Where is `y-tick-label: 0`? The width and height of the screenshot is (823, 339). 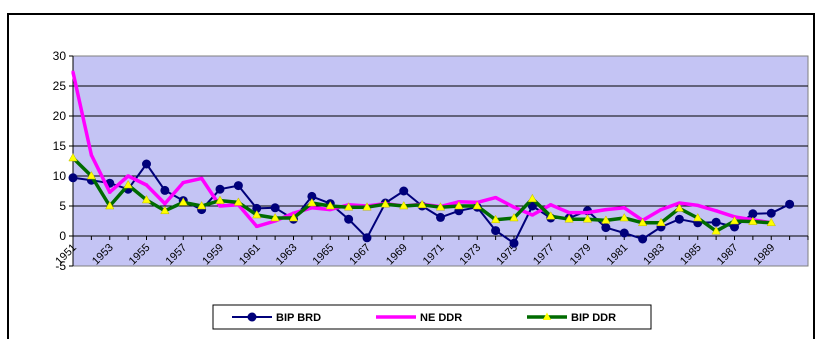 y-tick-label: 0 is located at coordinates (62, 236).